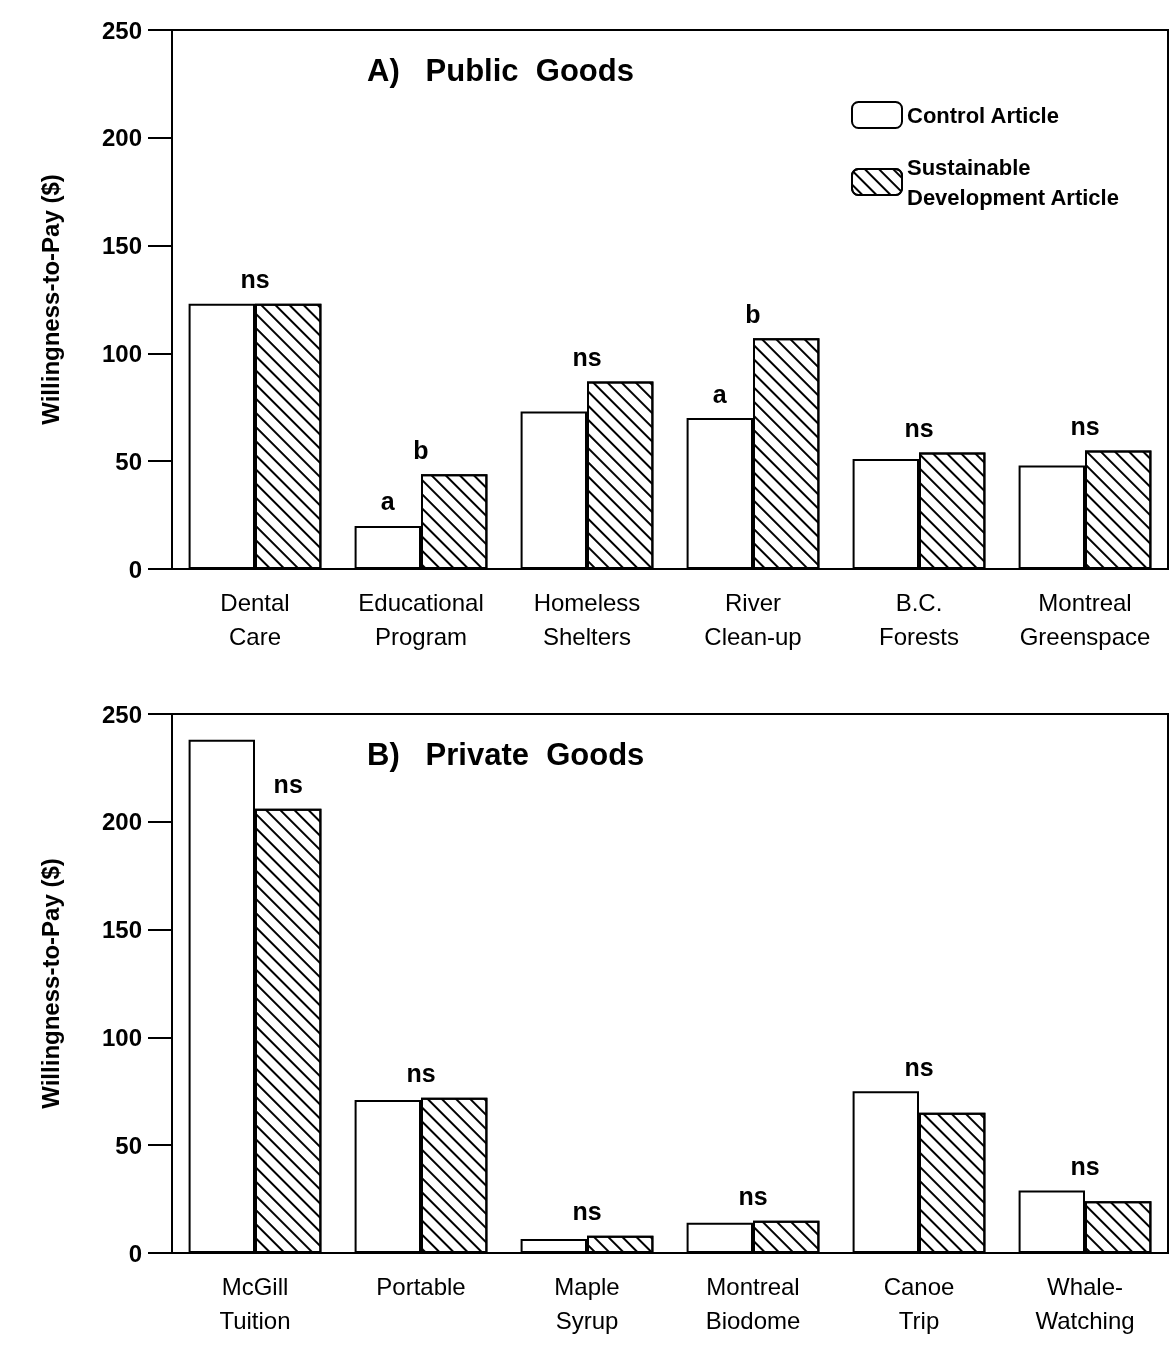 This screenshot has height=1368, width=1174. Describe the element at coordinates (1085, 619) in the screenshot. I see `x-tick-label: Montreal Greenspace` at that location.